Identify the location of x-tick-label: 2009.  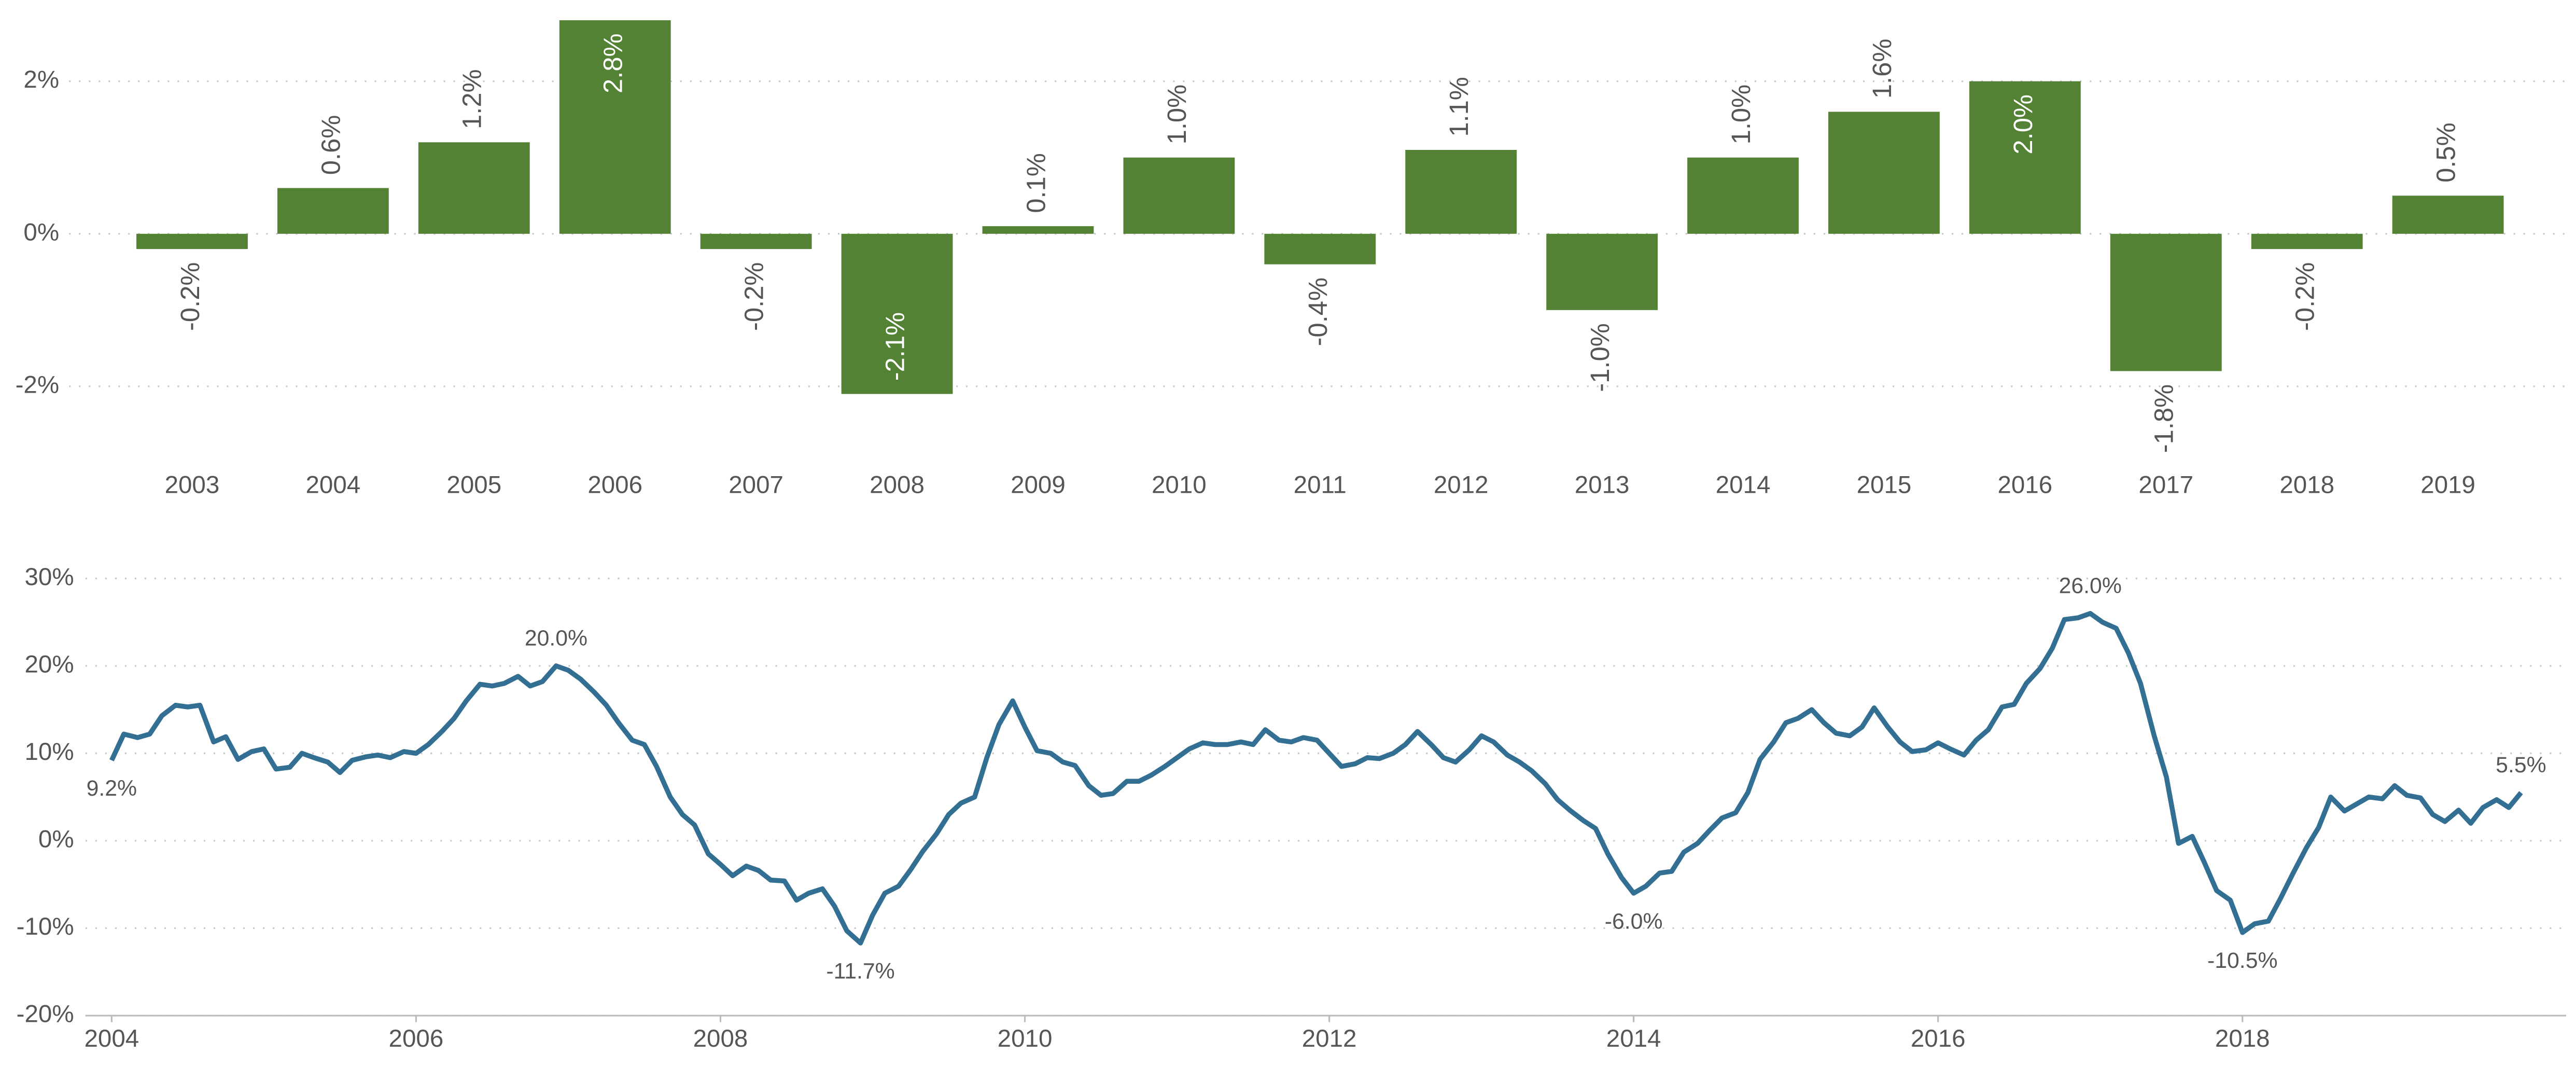
(1038, 485).